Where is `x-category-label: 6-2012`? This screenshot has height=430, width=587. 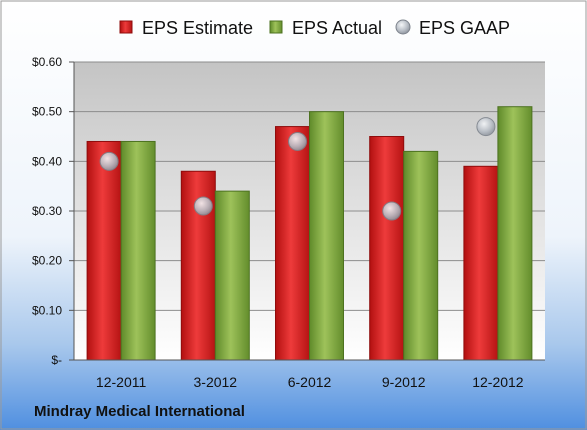 x-category-label: 6-2012 is located at coordinates (310, 382).